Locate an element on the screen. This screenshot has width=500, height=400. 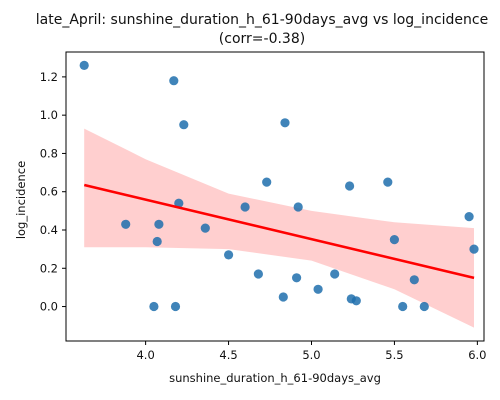
y-tick-label-0: 0.0 is located at coordinates (49, 307).